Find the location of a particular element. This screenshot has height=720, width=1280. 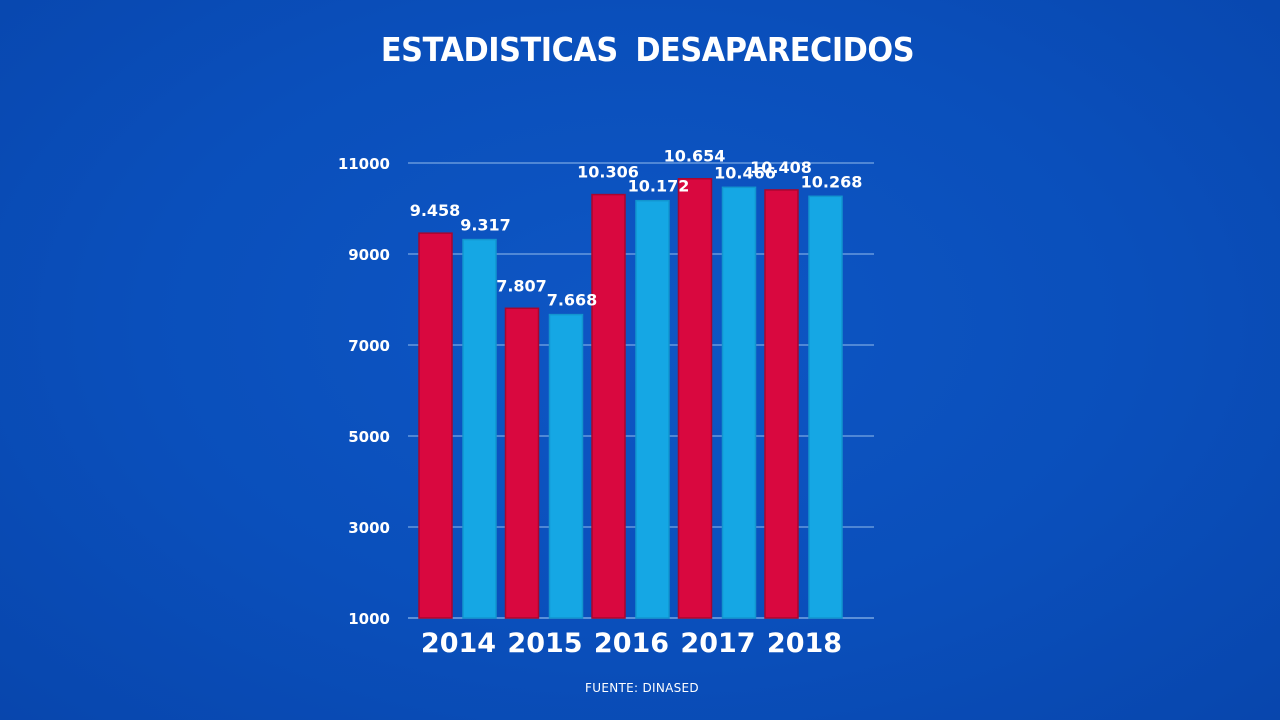

data-label: 9.317 is located at coordinates (485, 225).